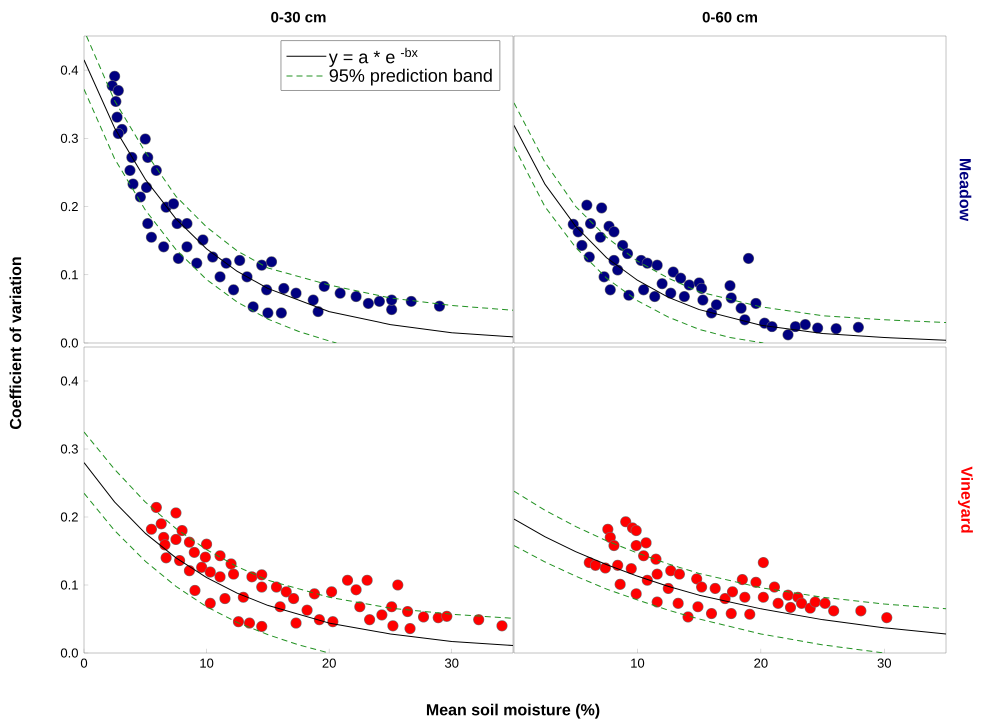 The image size is (981, 724). I want to click on y-tick-label: 0.3, so click(69, 449).